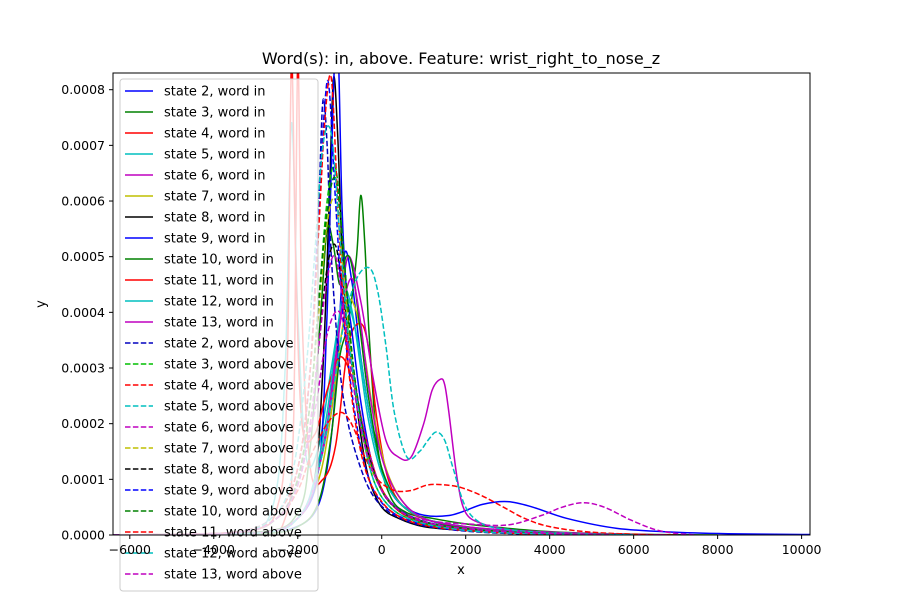 The image size is (900, 600). Describe the element at coordinates (229, 449) in the screenshot. I see `legend-label: state 7, word above` at that location.